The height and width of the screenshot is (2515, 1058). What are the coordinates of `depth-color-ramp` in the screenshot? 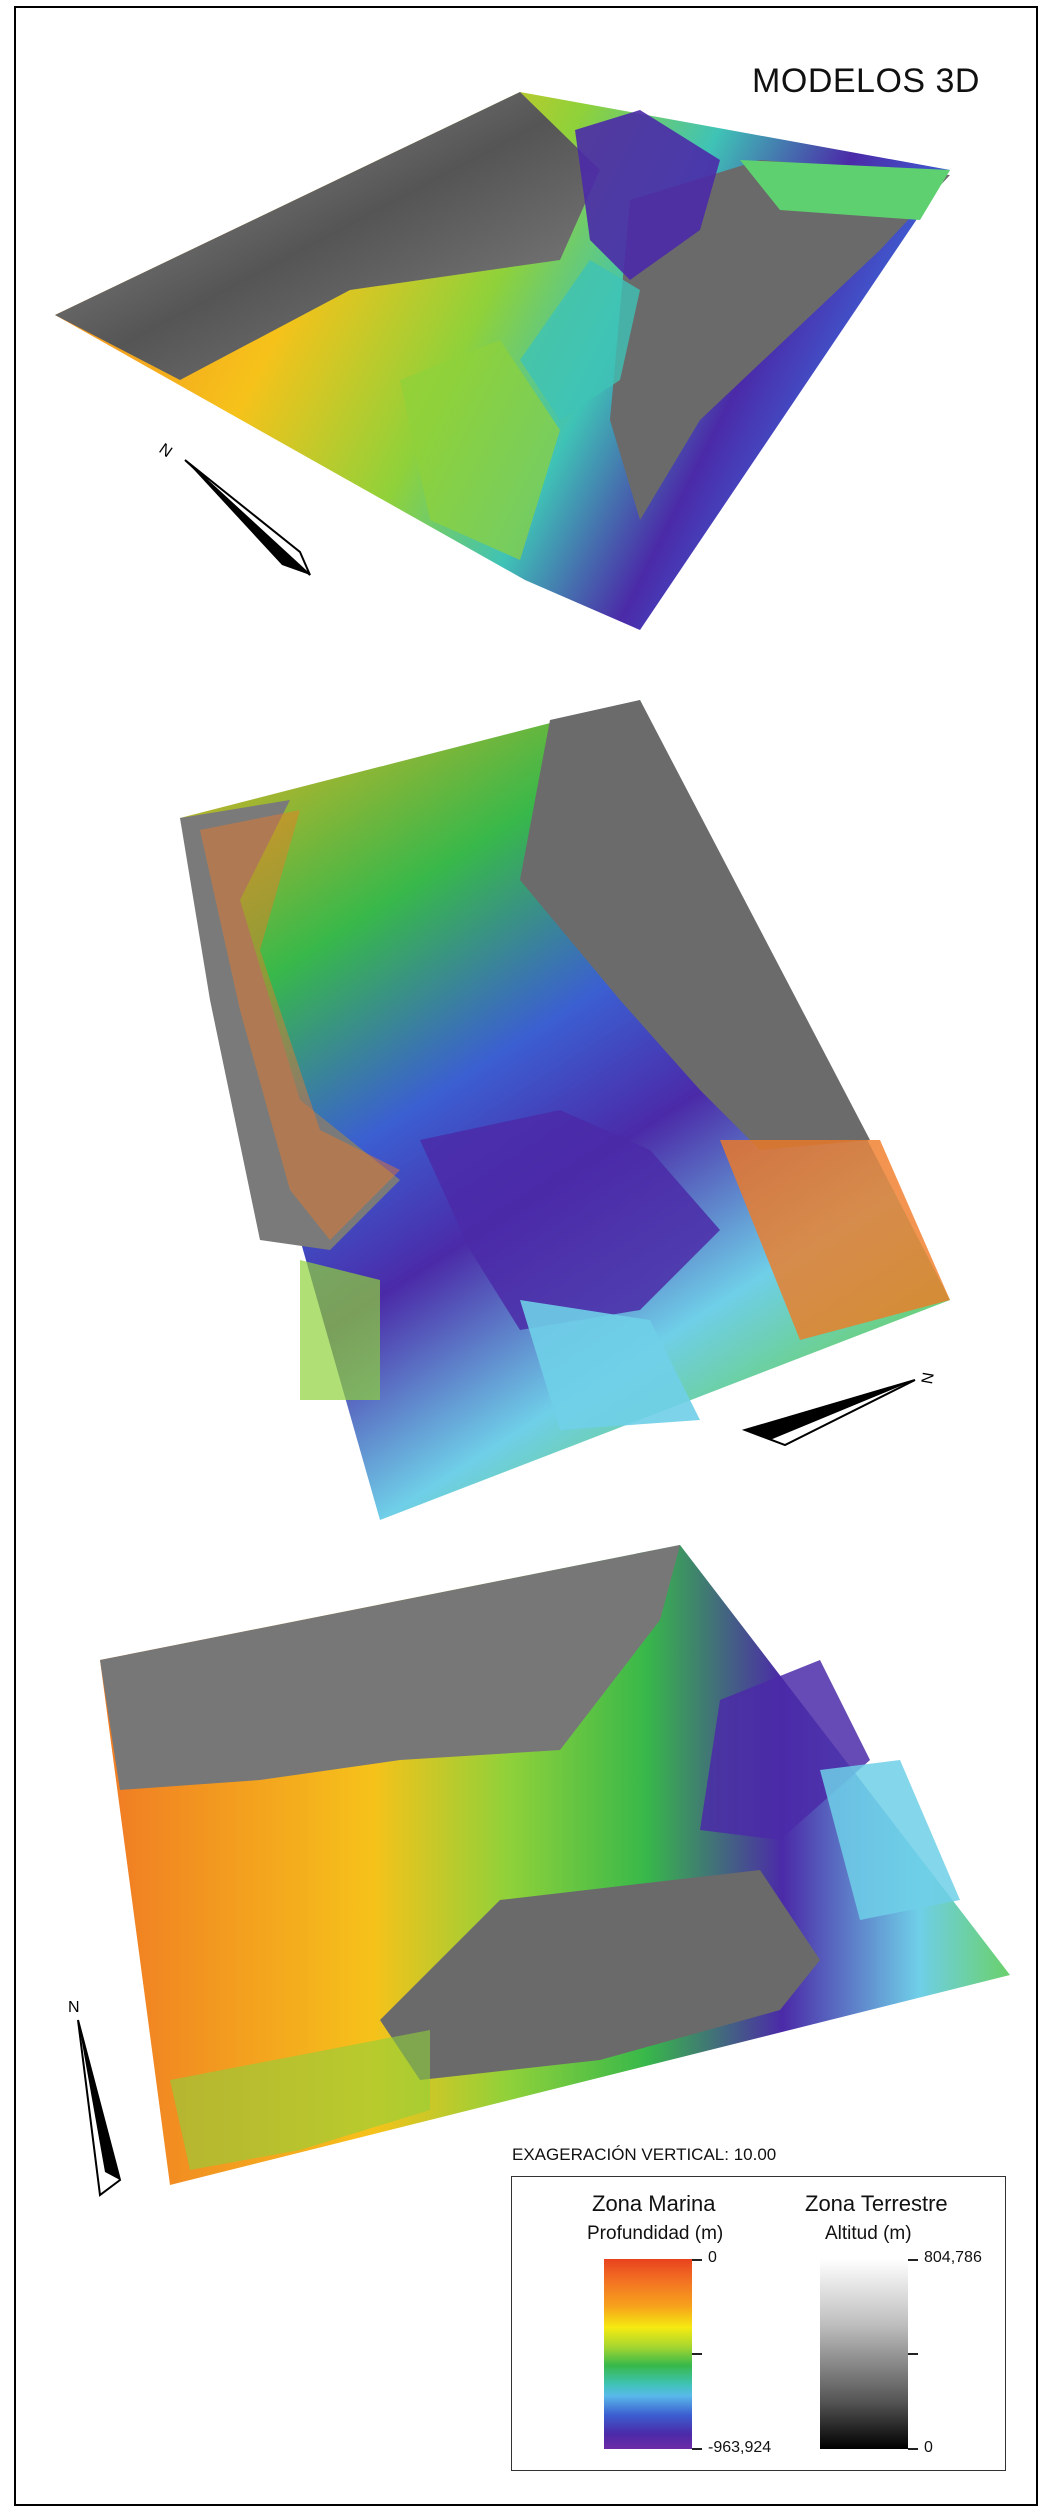 It's located at (648, 2354).